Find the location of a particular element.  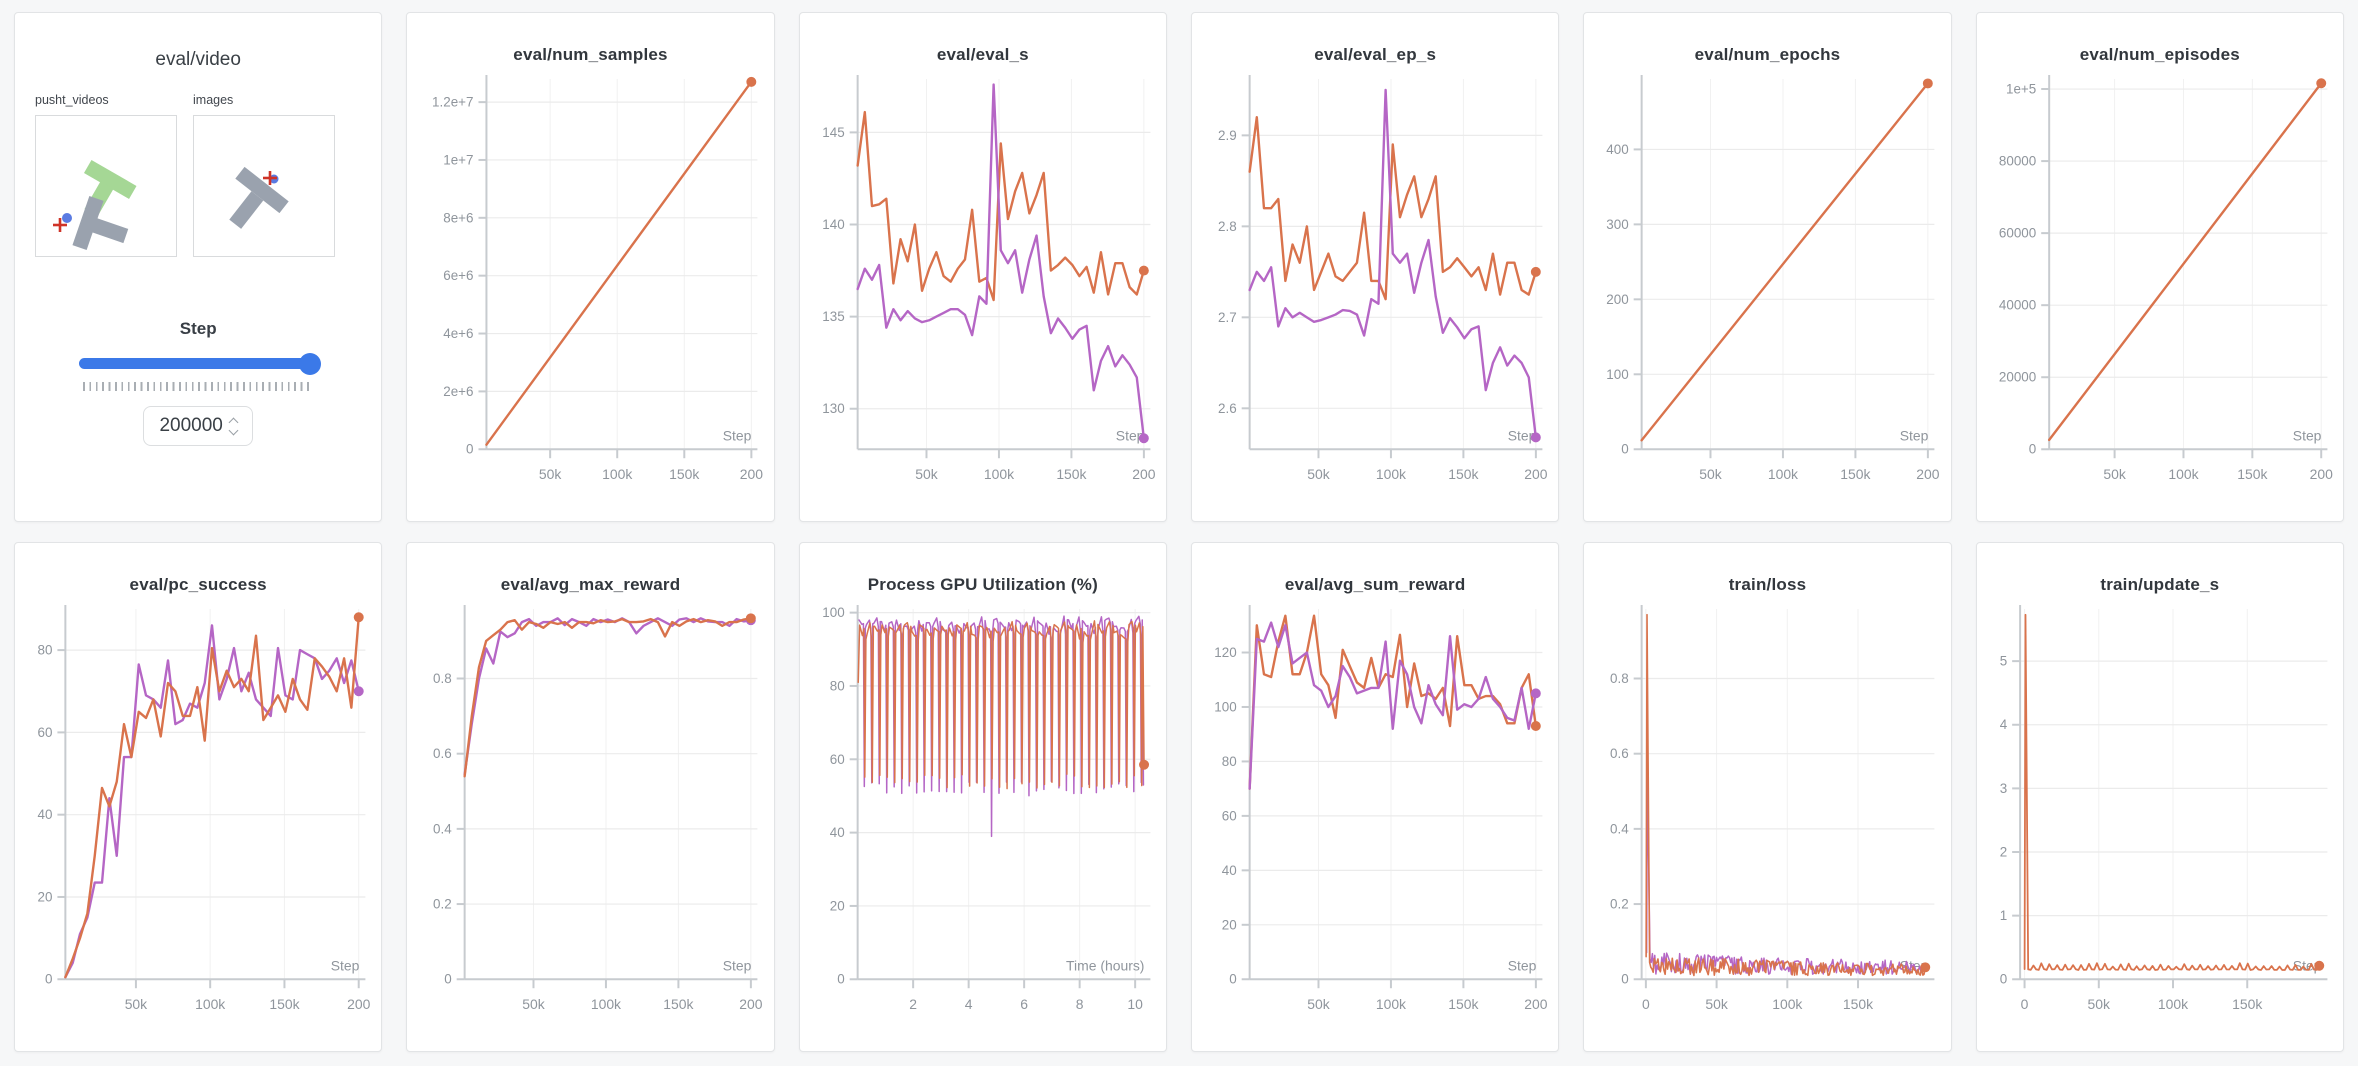

svg-text: 130 is located at coordinates (833, 408).